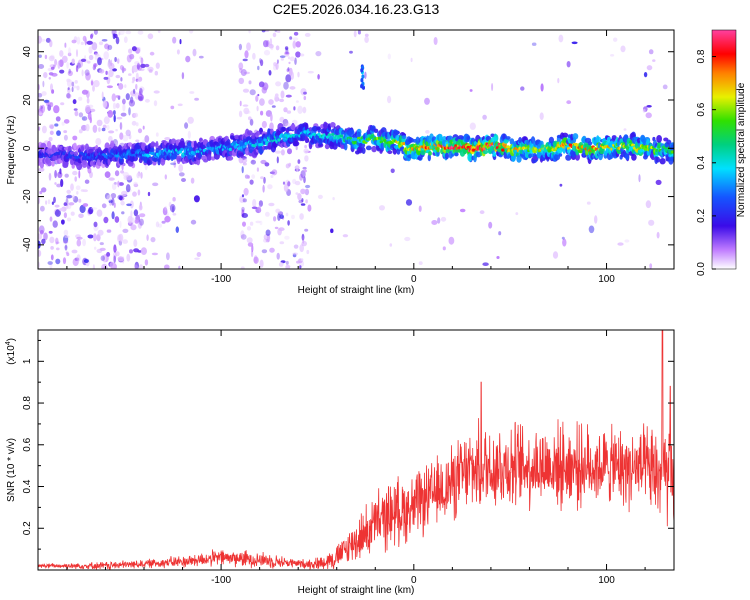 This screenshot has width=750, height=600. What do you see at coordinates (356, 9) in the screenshot?
I see `chart-title: C2E5.2026.034.16.23.G13` at bounding box center [356, 9].